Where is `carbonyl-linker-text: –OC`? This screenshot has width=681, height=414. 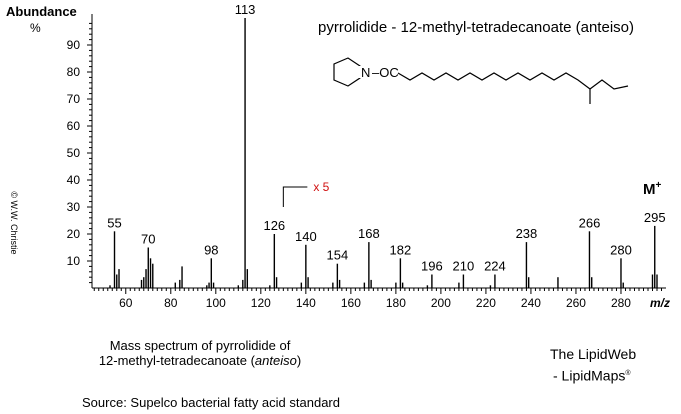 carbonyl-linker-text: –OC is located at coordinates (385, 72).